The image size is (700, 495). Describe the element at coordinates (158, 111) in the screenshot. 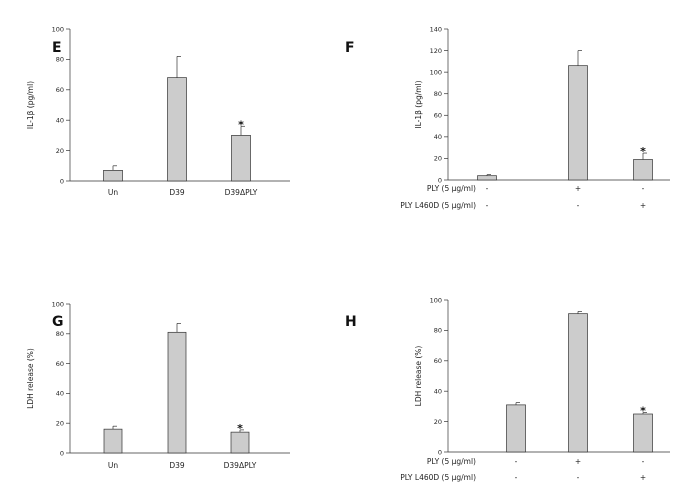

I see `chart-panel-e: E IL-1β (pg/ml) 0 20 40 60 80 100 * Un D39 D39ΔPLY` at that location.